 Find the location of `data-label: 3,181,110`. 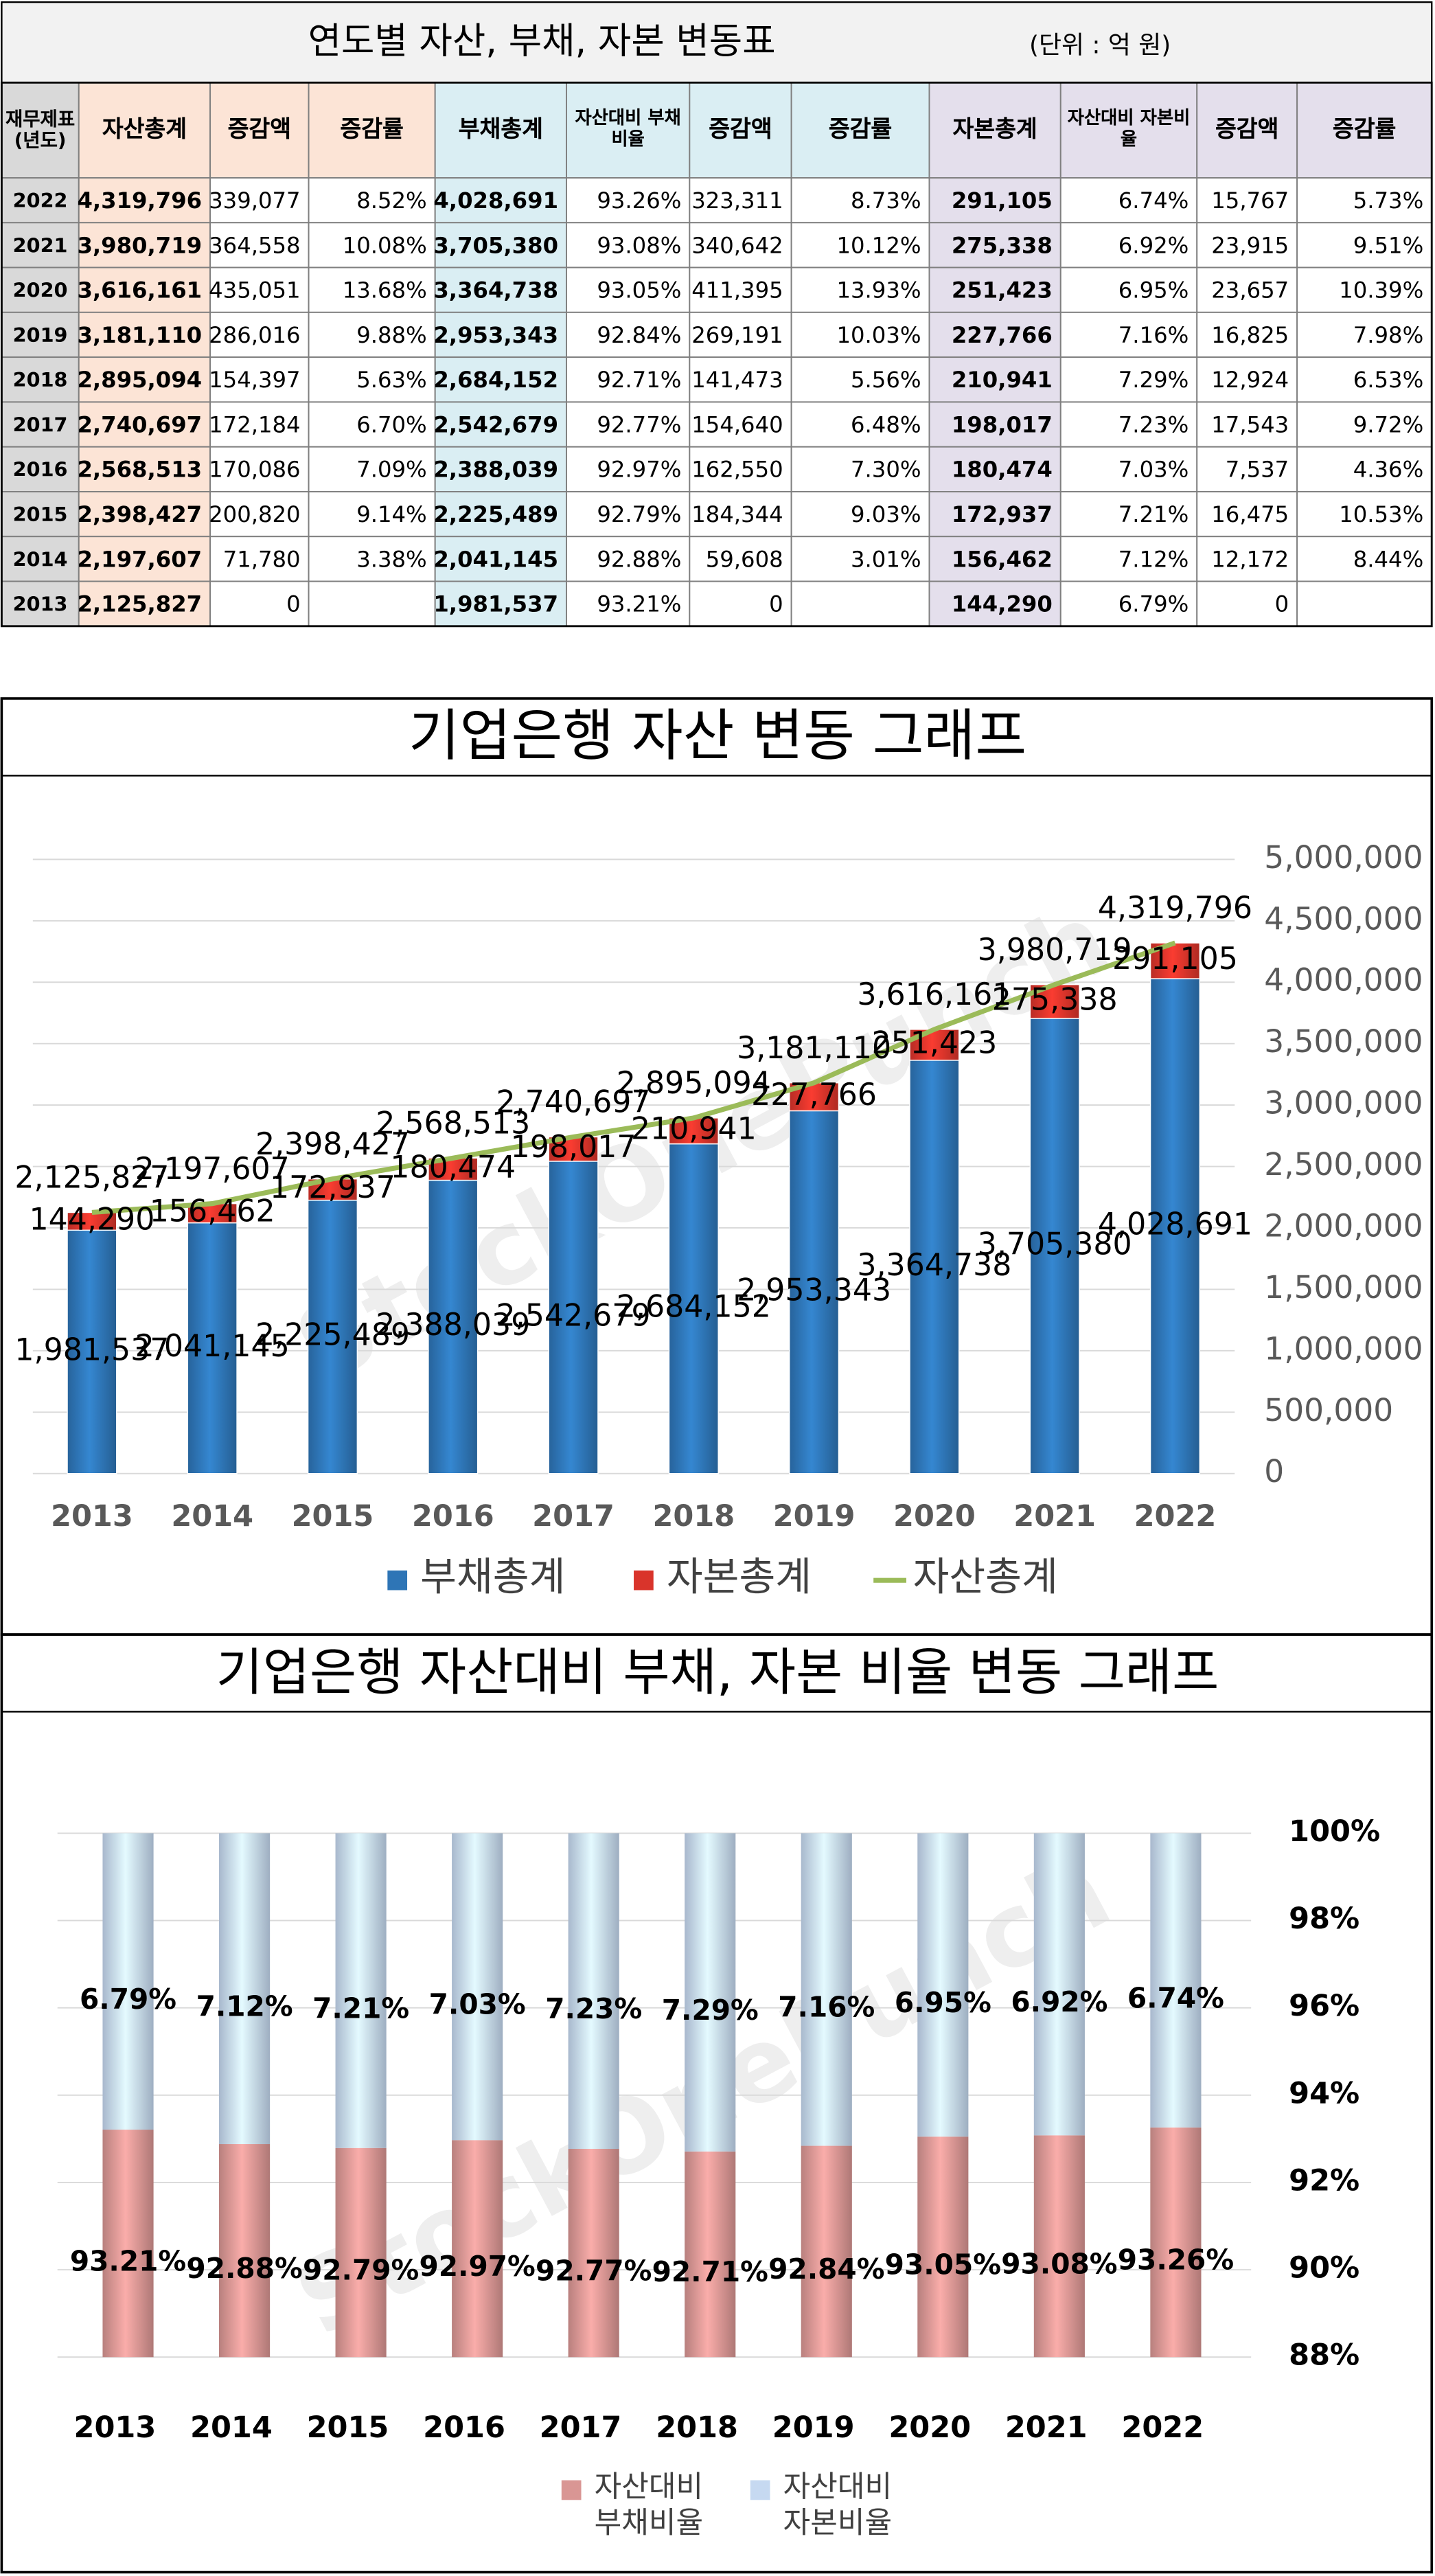

data-label: 3,181,110 is located at coordinates (814, 1048).